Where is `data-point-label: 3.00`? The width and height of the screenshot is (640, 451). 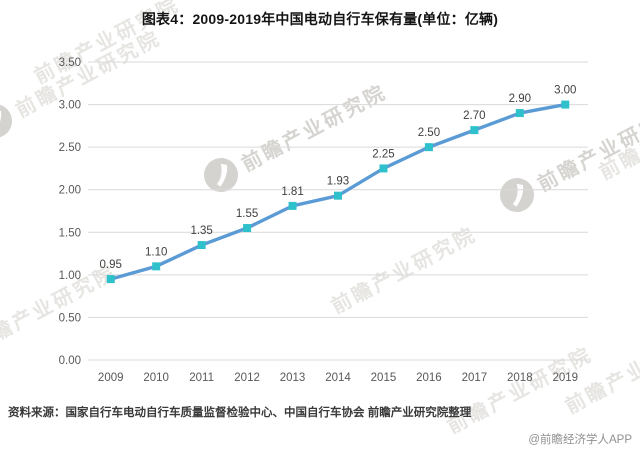 data-point-label: 3.00 is located at coordinates (565, 91).